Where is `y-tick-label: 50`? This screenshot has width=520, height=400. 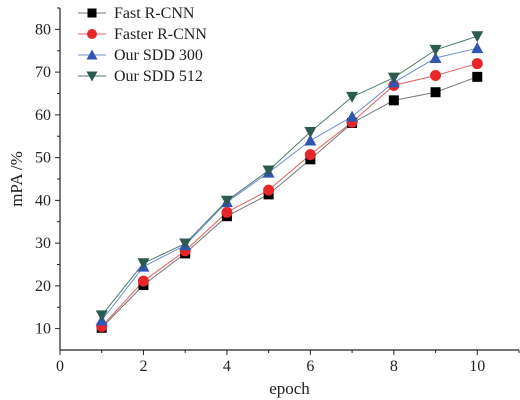 y-tick-label: 50 is located at coordinates (43, 158).